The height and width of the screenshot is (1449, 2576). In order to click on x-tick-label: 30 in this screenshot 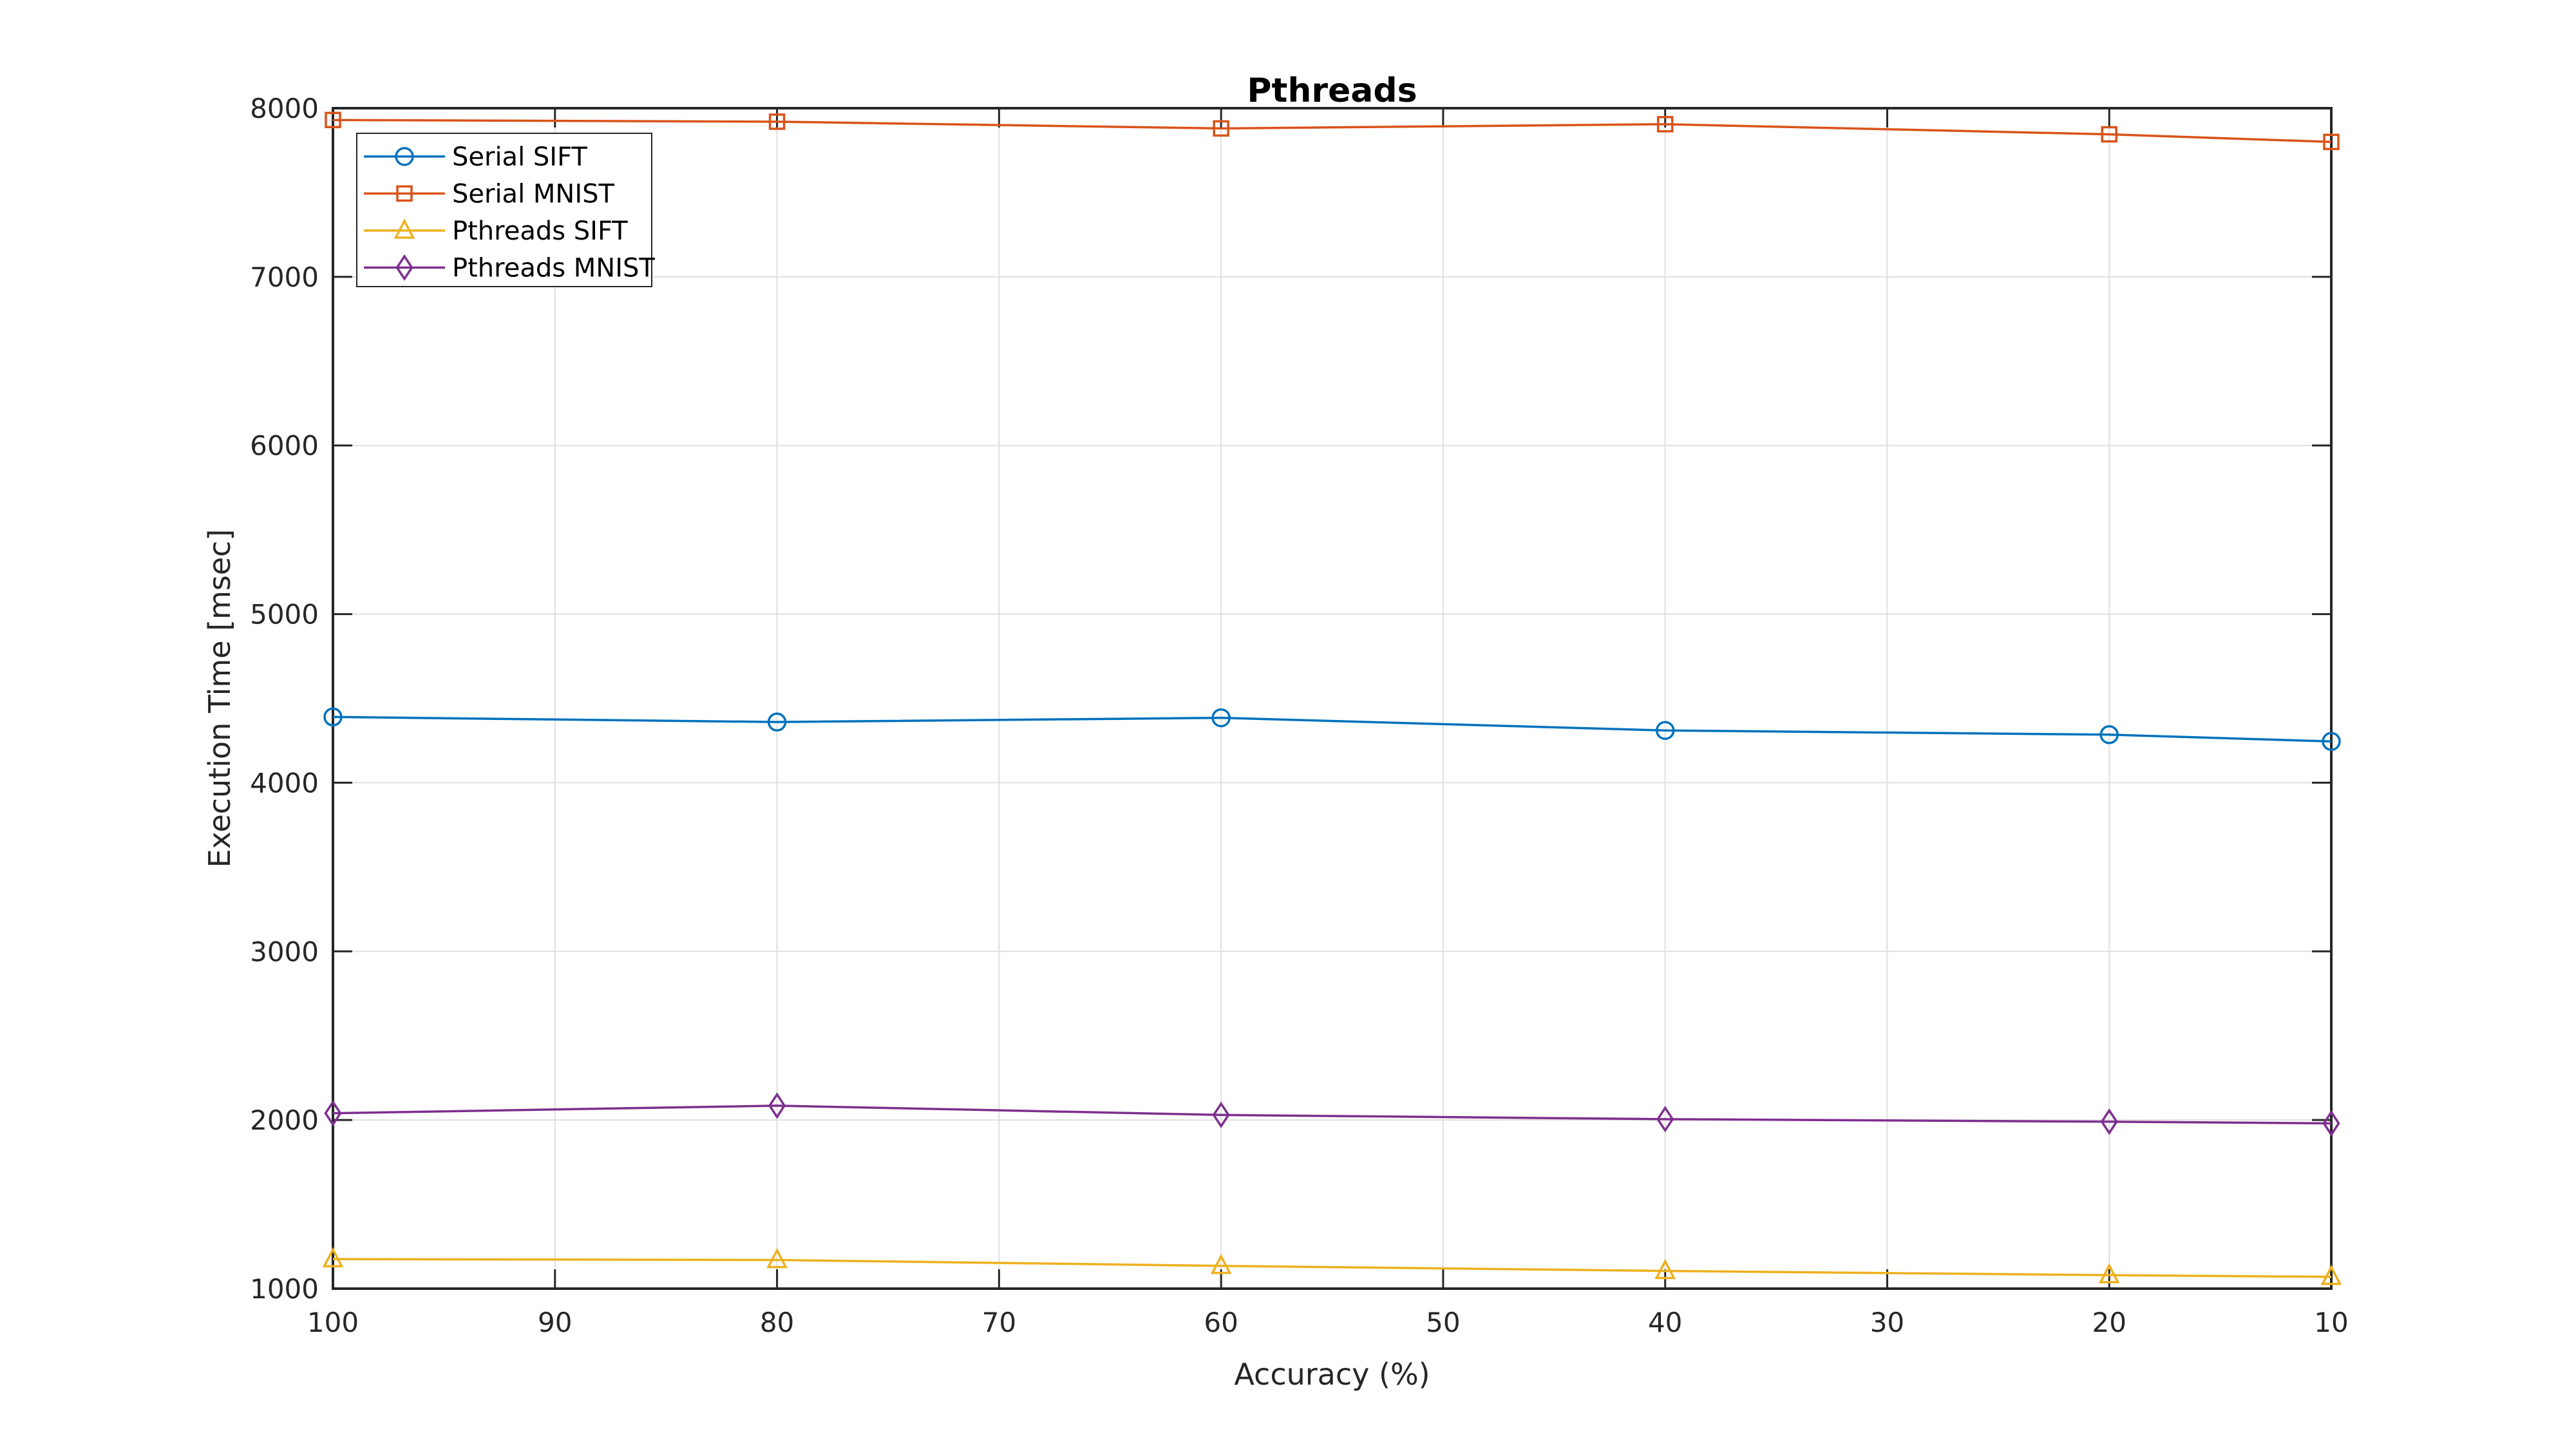, I will do `click(1887, 1322)`.